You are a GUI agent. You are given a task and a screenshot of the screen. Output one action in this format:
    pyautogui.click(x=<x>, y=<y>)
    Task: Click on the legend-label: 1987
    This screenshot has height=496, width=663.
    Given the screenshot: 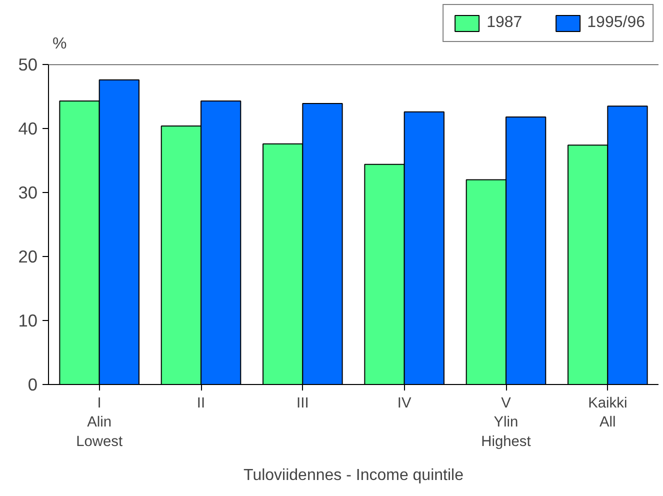 What is the action you would take?
    pyautogui.click(x=504, y=23)
    